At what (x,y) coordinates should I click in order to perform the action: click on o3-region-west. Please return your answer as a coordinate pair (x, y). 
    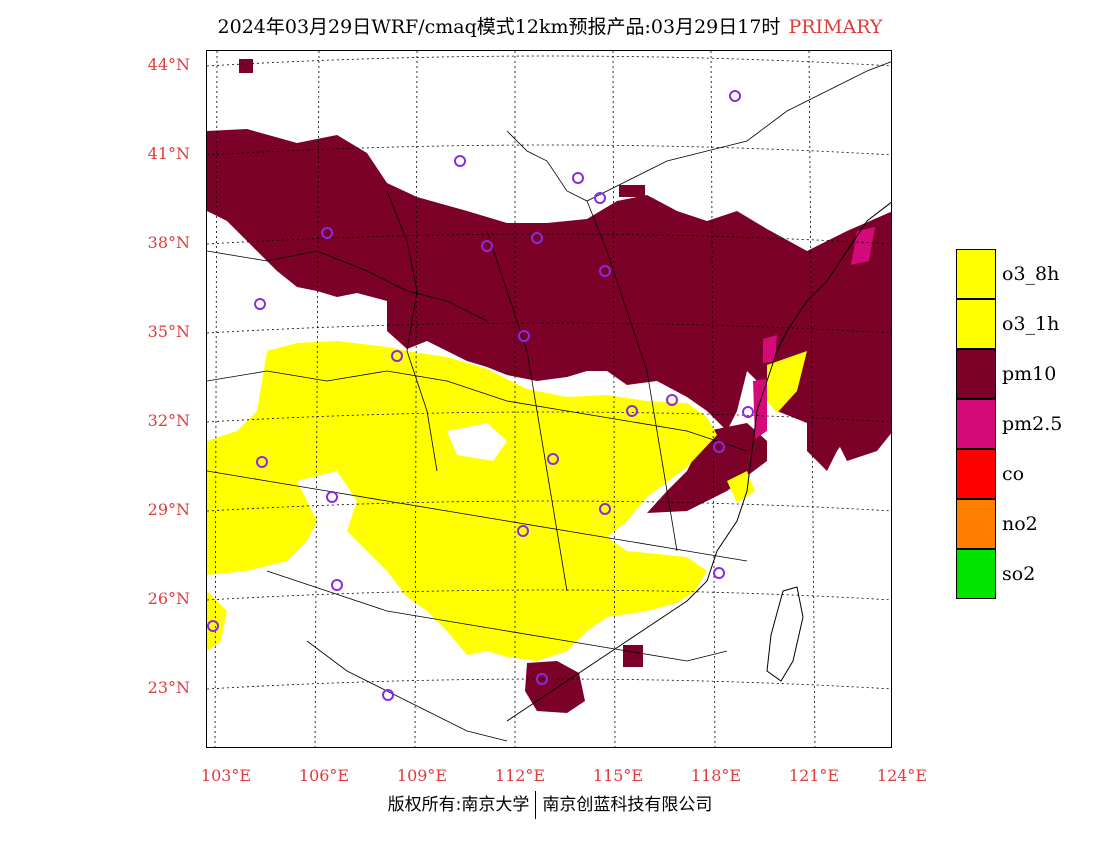
    Looking at the image, I should click on (217, 621).